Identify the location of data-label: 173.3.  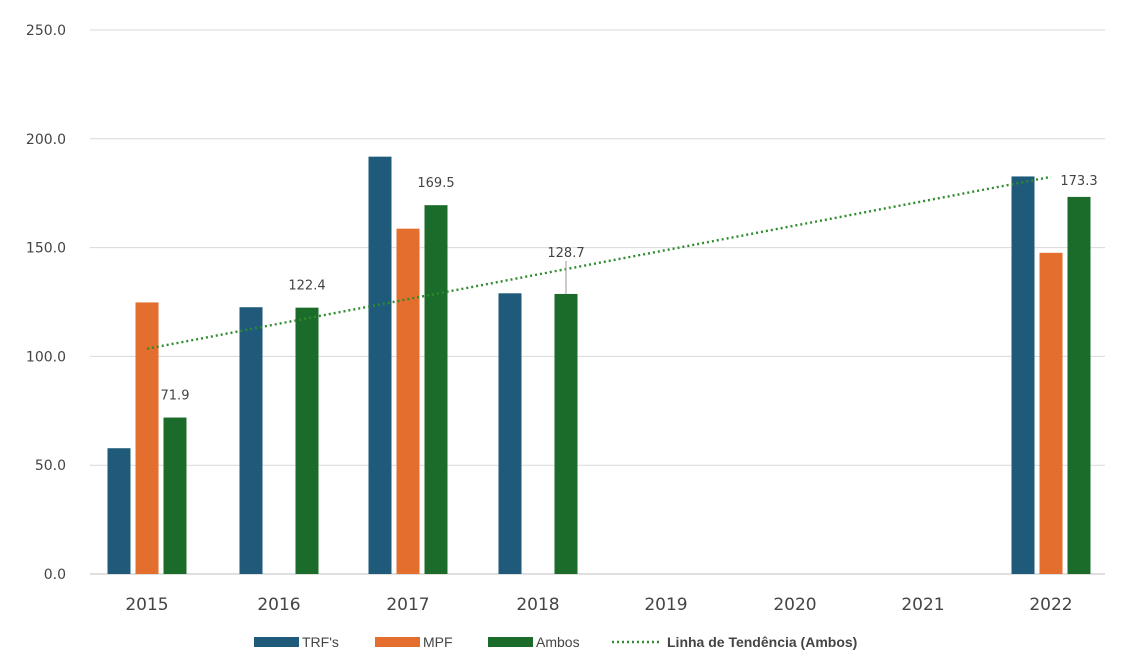
(1078, 181).